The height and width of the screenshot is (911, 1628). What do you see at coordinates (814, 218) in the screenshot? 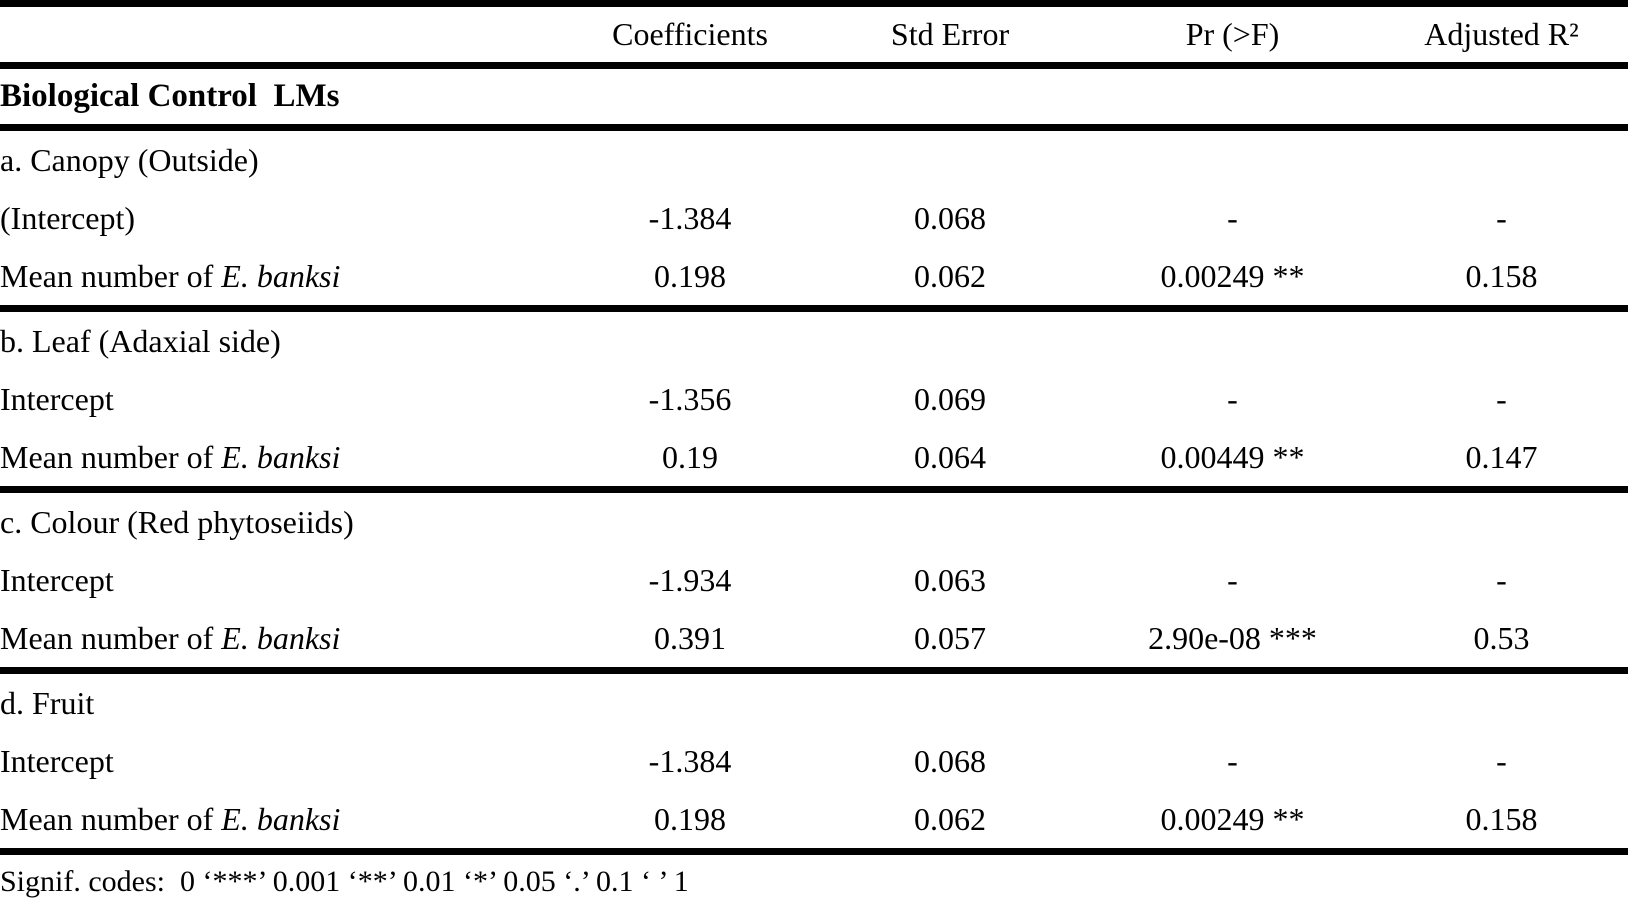
I see `table-row: (Intercept) -1.384 0.068 - -` at bounding box center [814, 218].